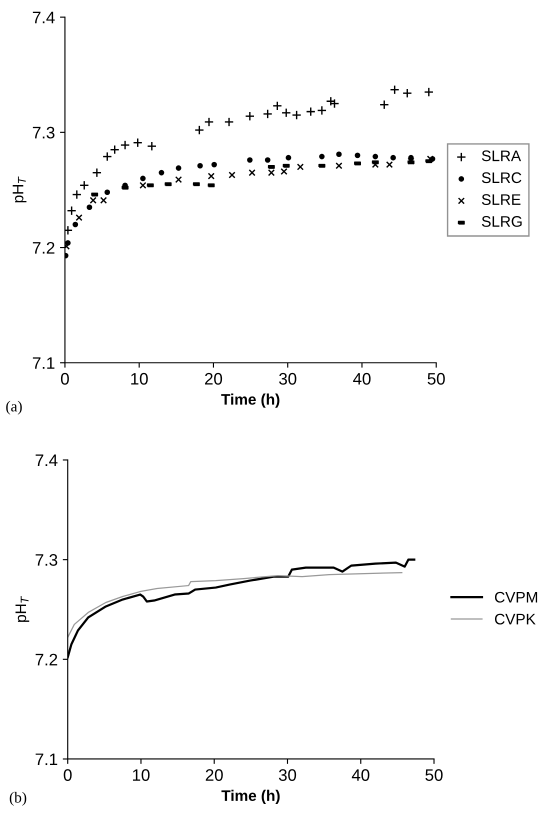 Image resolution: width=555 pixels, height=817 pixels. What do you see at coordinates (516, 597) in the screenshot?
I see `legend-label: CVPM` at bounding box center [516, 597].